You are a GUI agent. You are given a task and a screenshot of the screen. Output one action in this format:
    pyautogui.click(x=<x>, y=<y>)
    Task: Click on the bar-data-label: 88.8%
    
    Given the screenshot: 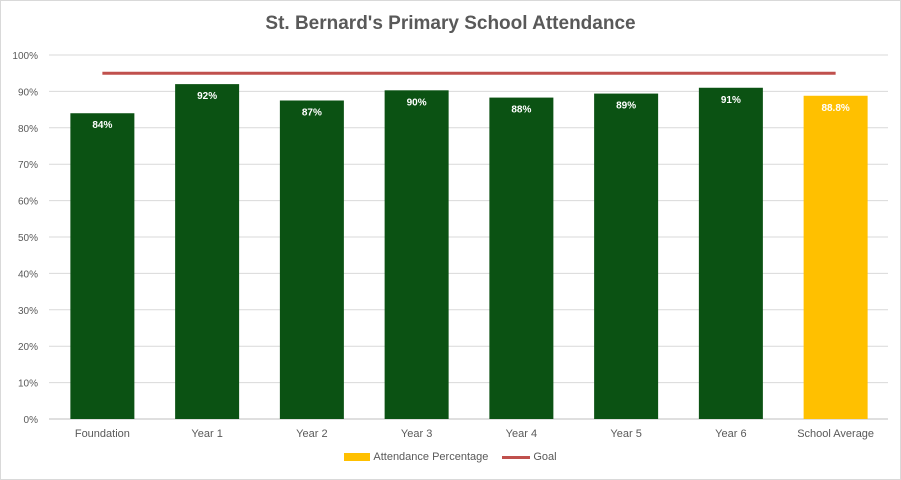 What is the action you would take?
    pyautogui.click(x=835, y=108)
    